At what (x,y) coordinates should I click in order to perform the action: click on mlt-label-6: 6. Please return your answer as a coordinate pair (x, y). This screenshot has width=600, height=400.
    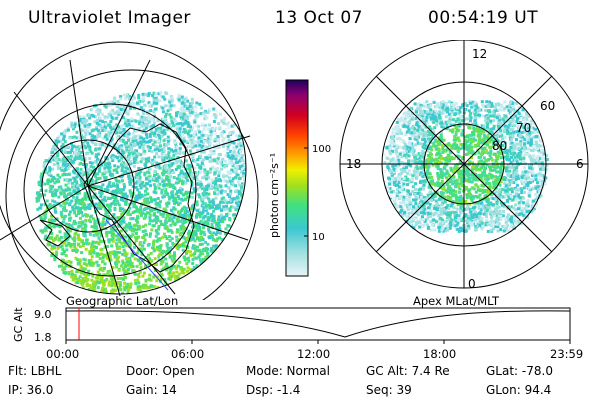
    Looking at the image, I should click on (580, 164).